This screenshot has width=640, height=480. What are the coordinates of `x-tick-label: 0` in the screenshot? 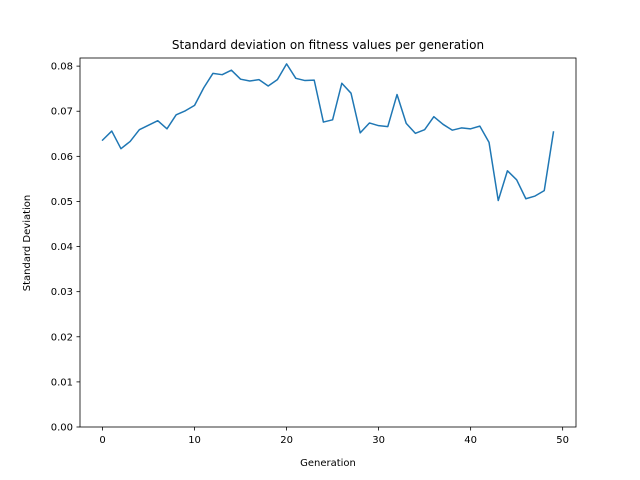 It's located at (102, 440).